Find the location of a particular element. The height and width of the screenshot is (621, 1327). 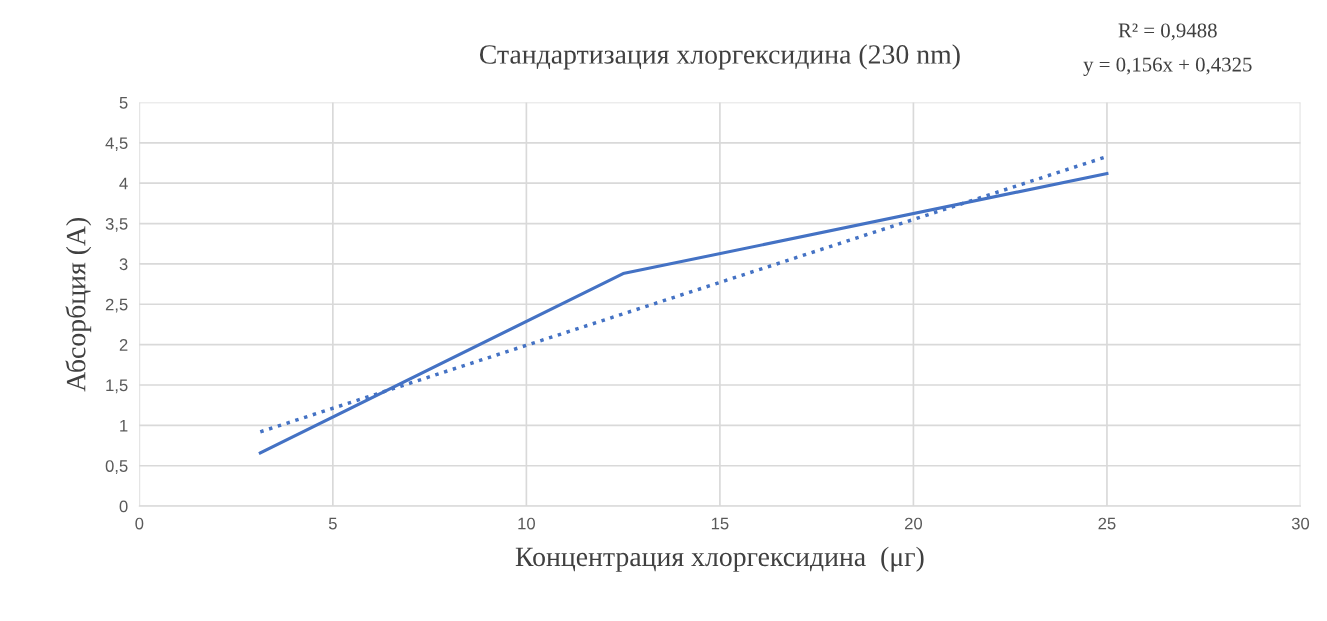

text: y = 0,156x + 0,4325 is located at coordinates (1167, 66).